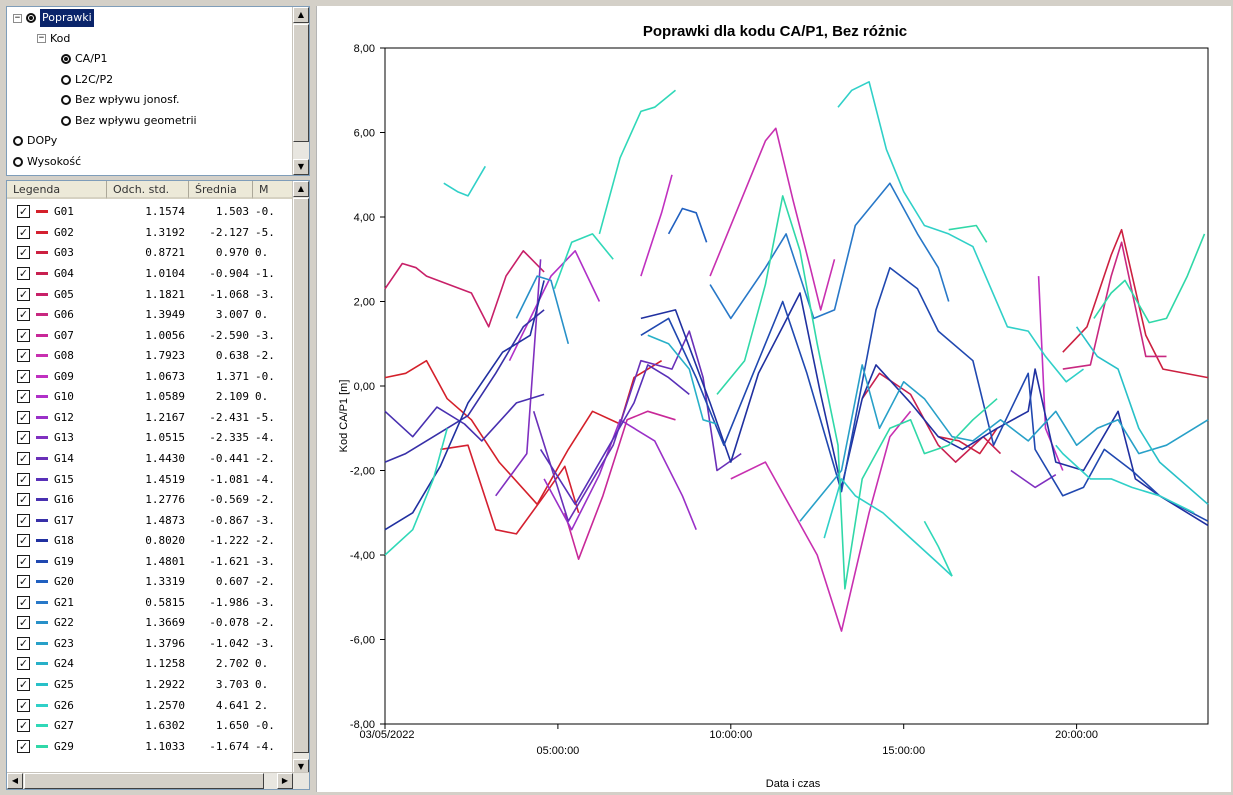 Image resolution: width=1233 pixels, height=795 pixels. What do you see at coordinates (150, 705) in the screenshot?
I see `legend-row: ✓ G26 1.2570 4.641 2.` at bounding box center [150, 705].